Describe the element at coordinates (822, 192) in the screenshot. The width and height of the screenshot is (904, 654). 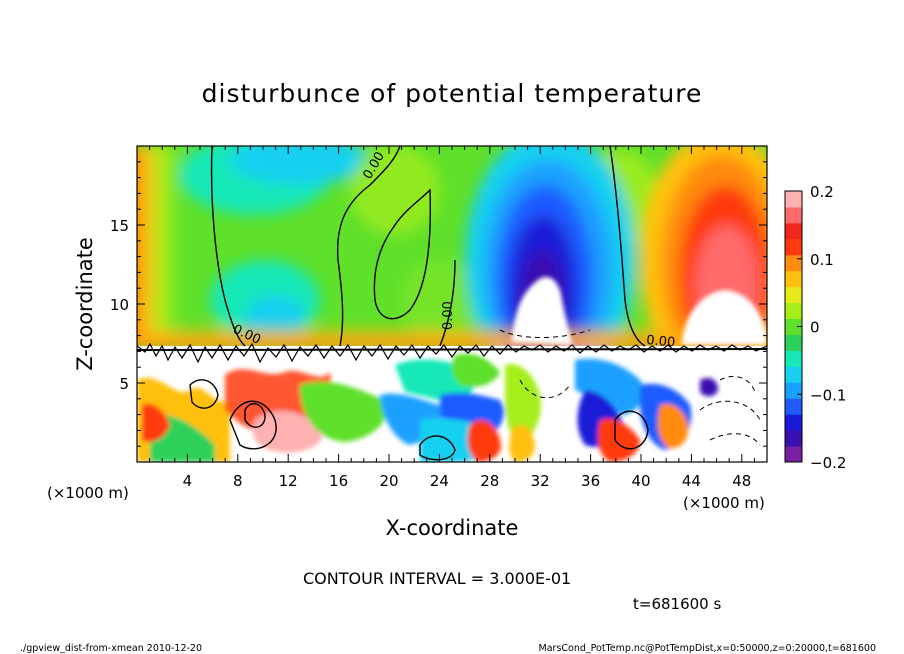
I see `colorbar-tick-label: 0.2` at that location.